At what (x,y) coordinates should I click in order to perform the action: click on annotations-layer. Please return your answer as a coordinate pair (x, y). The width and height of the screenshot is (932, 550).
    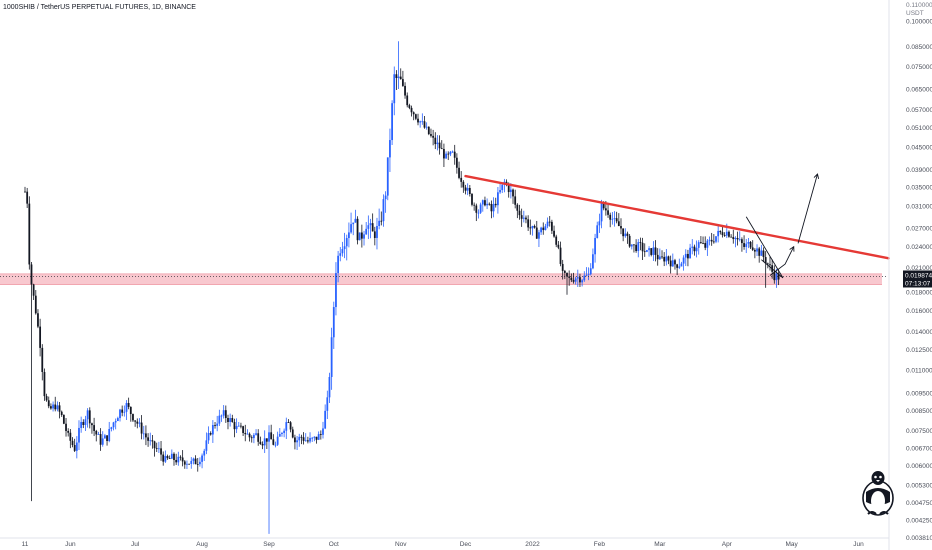
    Looking at the image, I should click on (782, 226).